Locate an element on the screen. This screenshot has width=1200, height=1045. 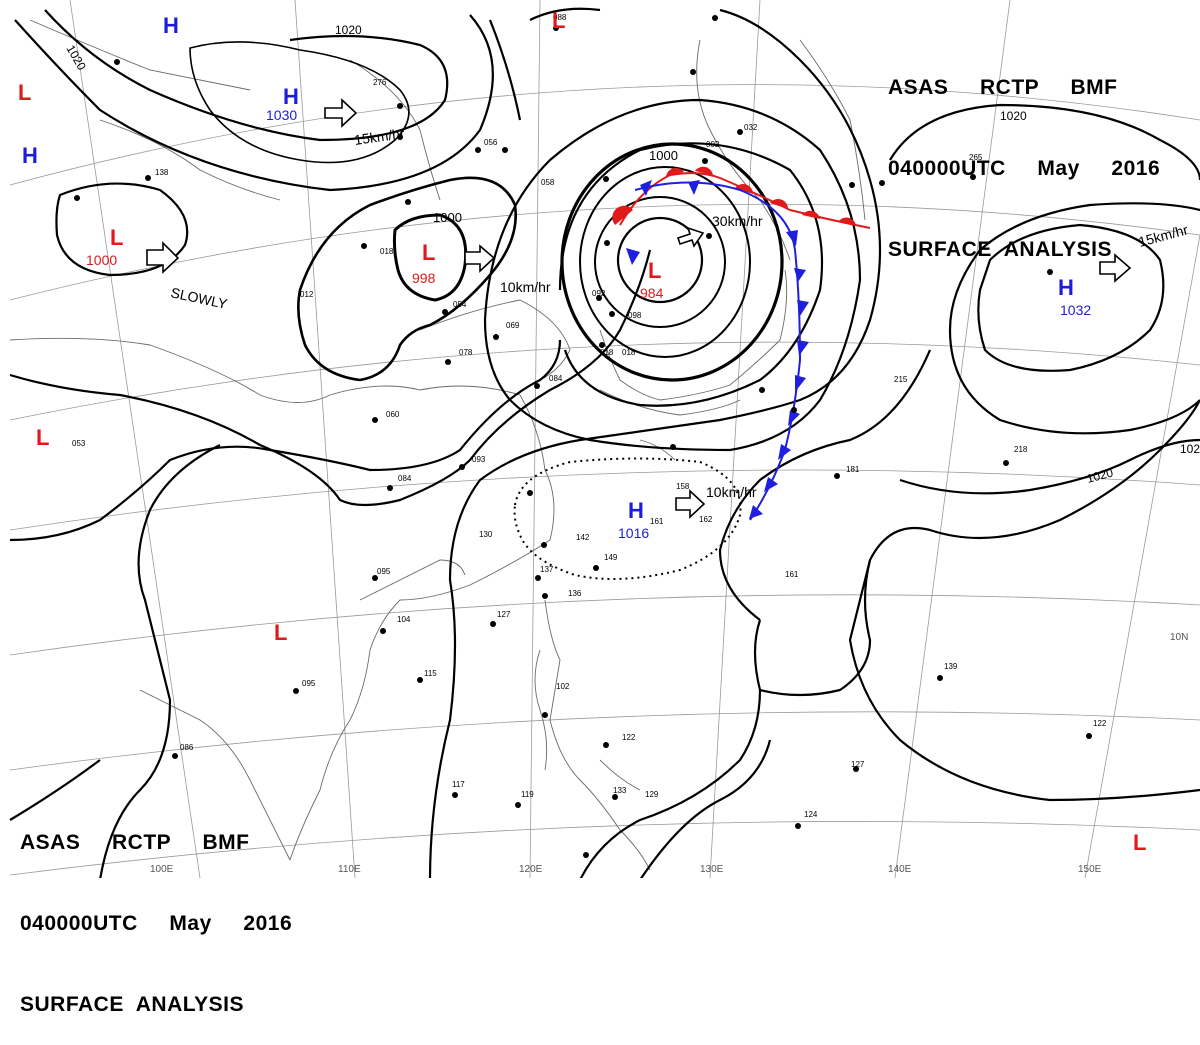
pressure-value: 998 is located at coordinates (424, 278).